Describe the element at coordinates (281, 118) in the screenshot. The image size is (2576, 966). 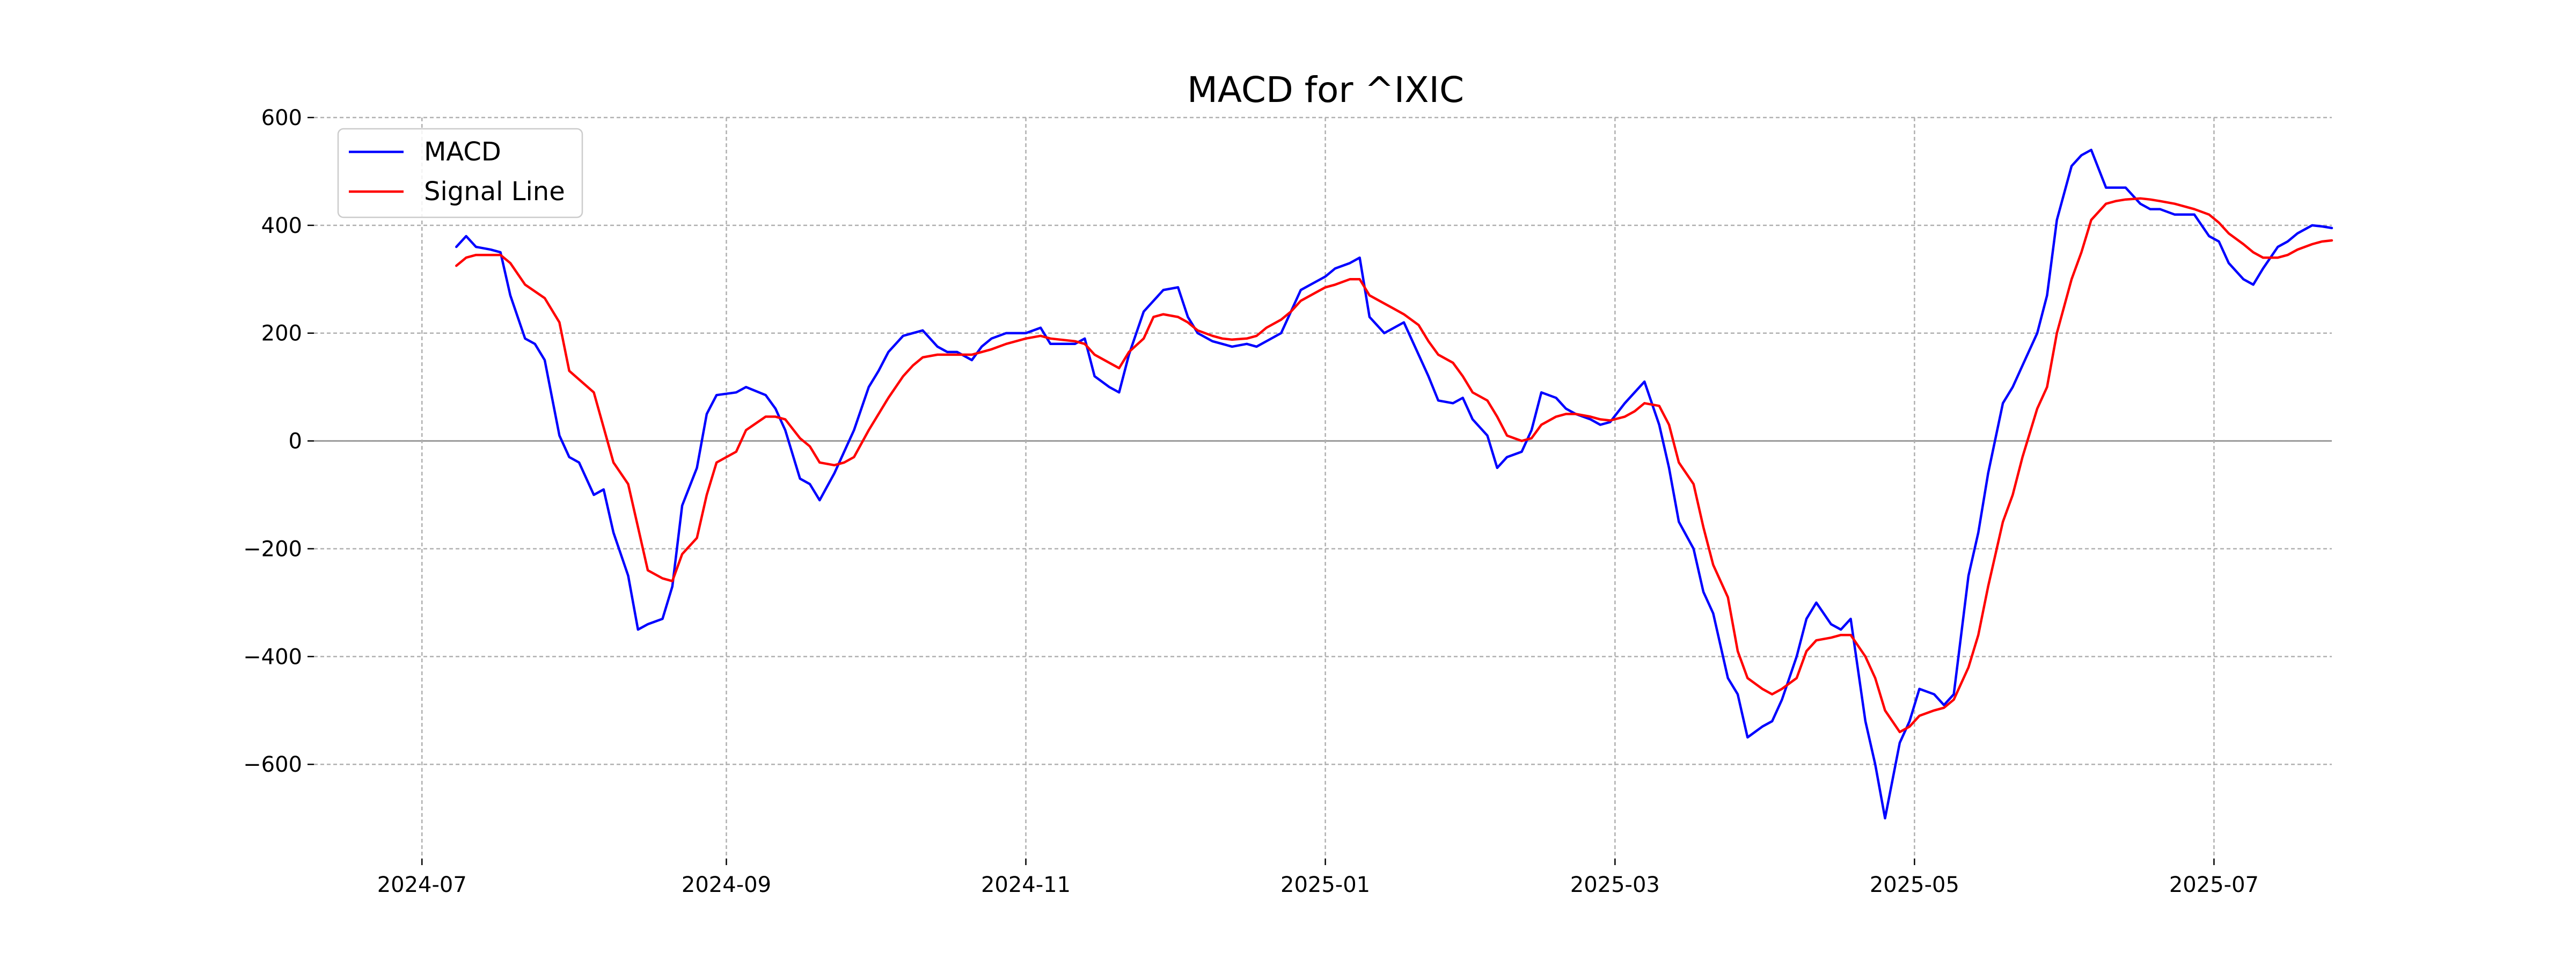
I see `y-tick-label: 600` at that location.